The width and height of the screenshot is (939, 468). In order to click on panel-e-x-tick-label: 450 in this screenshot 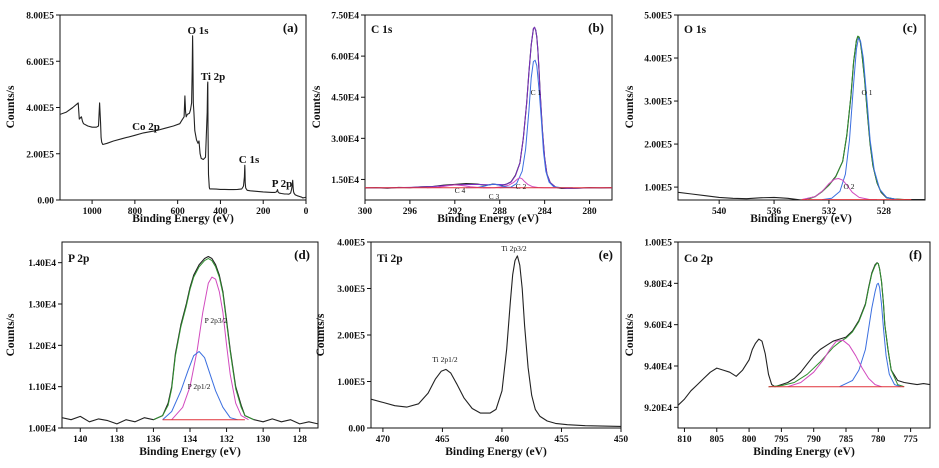, I will do `click(621, 440)`.